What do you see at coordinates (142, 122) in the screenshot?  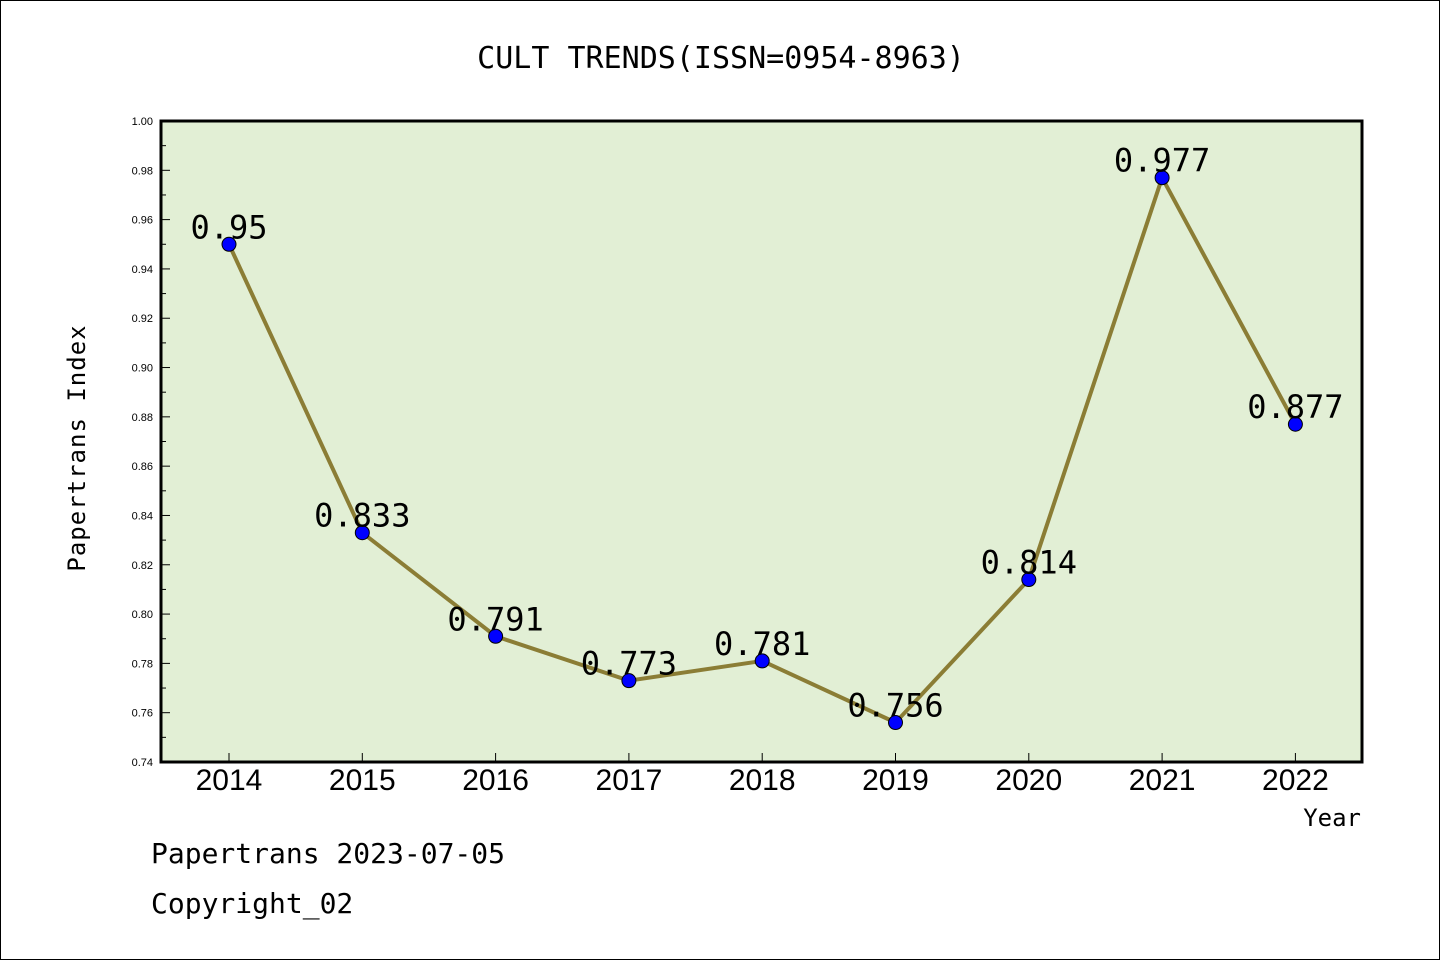 I see `y-tick-label: 1.00` at bounding box center [142, 122].